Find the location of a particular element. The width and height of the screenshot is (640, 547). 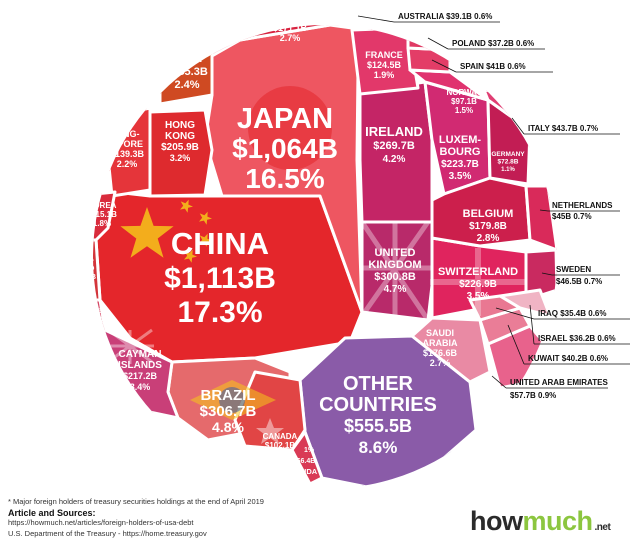

callout-text-poland: POLAND $37.2B 0.6% is located at coordinates (493, 43).